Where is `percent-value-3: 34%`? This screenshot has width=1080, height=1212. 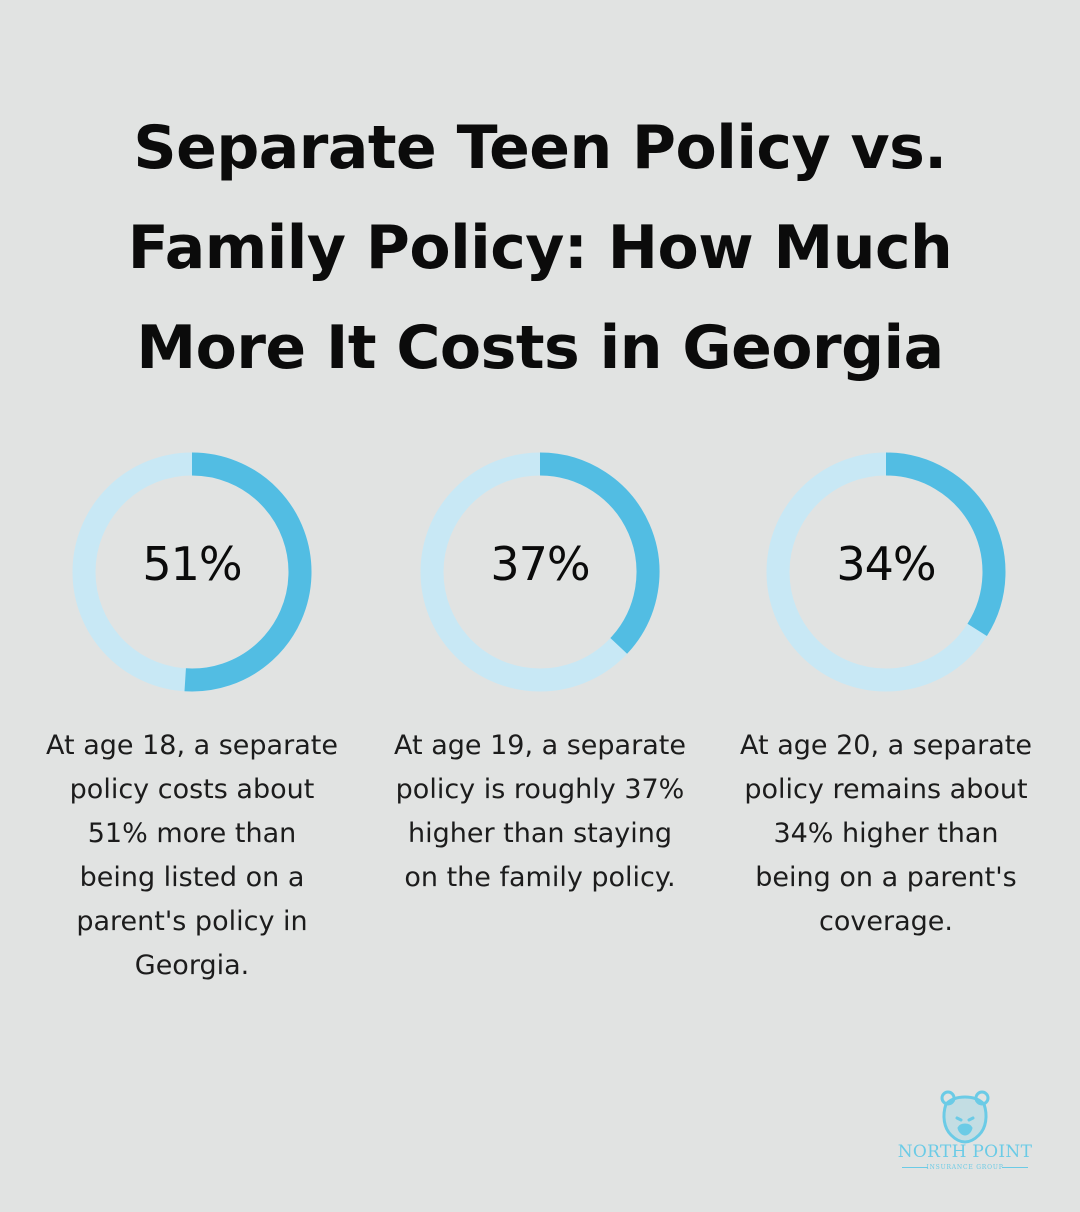
percent-value-3: 34% is located at coordinates (886, 564).